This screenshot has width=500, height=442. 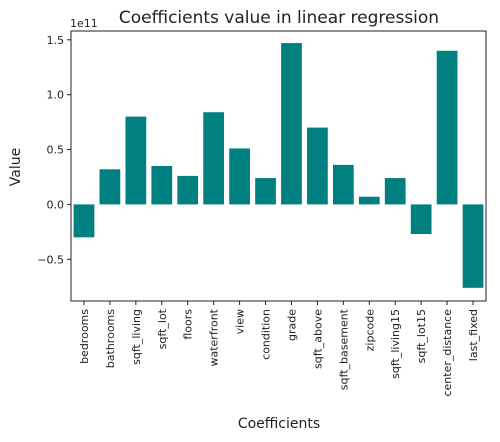 What do you see at coordinates (16, 167) in the screenshot?
I see `y-axis-label: Value` at bounding box center [16, 167].